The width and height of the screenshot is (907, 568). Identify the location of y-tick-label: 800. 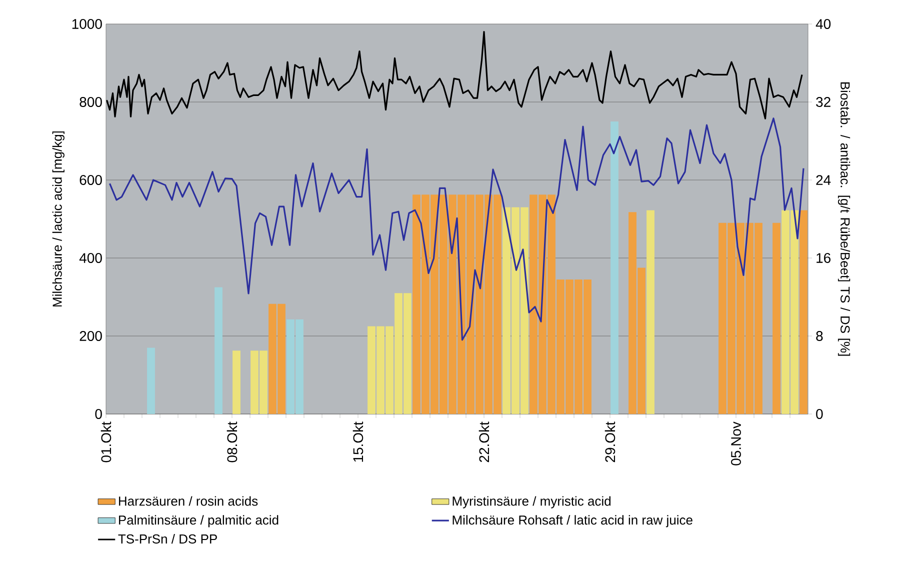
(91, 102).